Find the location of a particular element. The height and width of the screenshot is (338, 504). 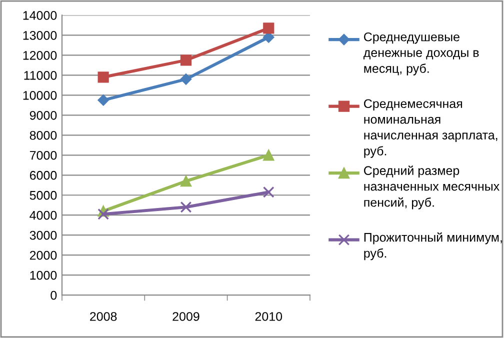

y-tick-label: 9000 is located at coordinates (43, 115).